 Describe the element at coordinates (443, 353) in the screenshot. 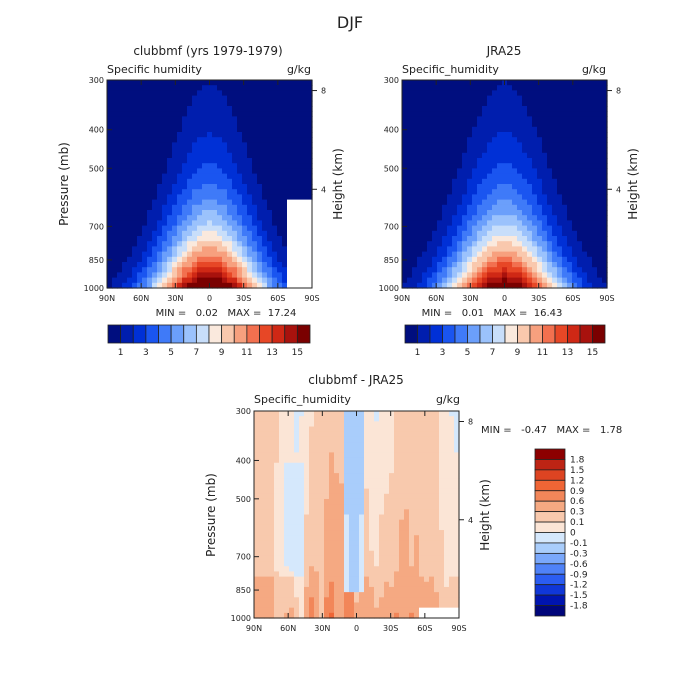

I see `colorbar-label: 3` at that location.